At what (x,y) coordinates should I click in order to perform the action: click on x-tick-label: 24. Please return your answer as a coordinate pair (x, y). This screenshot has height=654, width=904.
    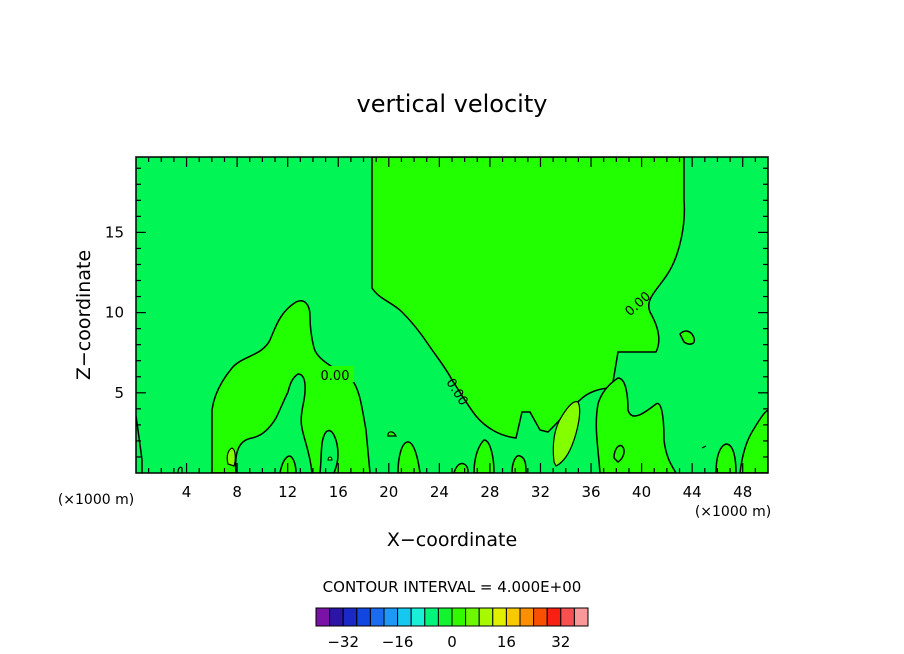
    Looking at the image, I should click on (439, 492).